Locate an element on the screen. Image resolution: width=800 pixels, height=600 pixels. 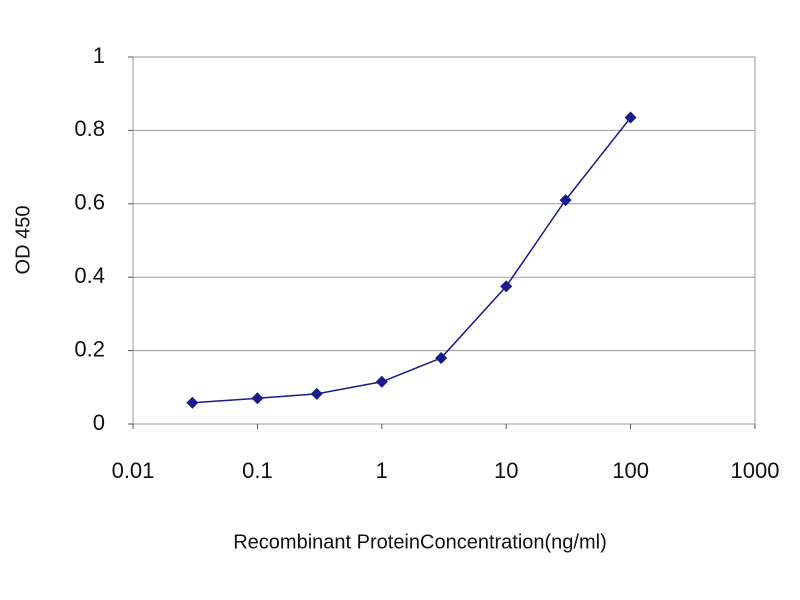
x-axis-label: Recombinant ProteinConcentration(ng/ml) is located at coordinates (420, 542).